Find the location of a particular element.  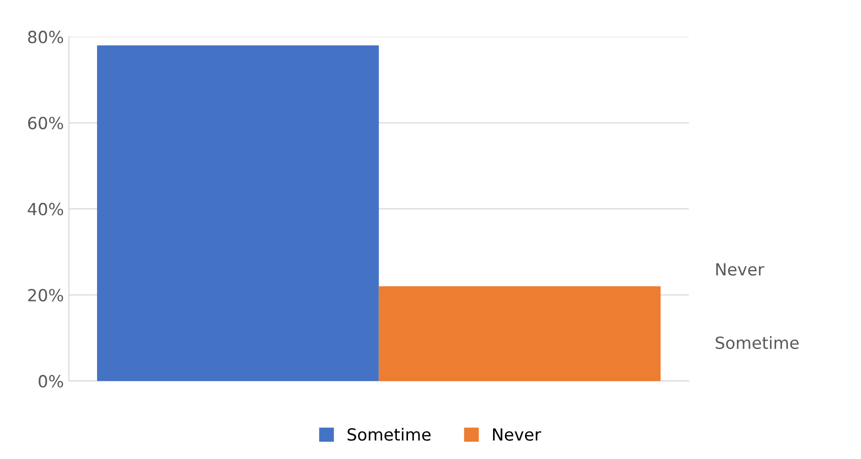

text: Never is located at coordinates (740, 269).